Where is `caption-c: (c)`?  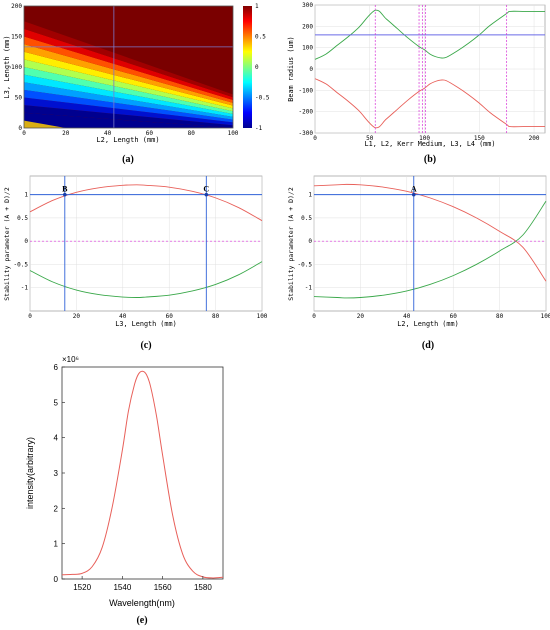
caption-c: (c) is located at coordinates (145, 345).